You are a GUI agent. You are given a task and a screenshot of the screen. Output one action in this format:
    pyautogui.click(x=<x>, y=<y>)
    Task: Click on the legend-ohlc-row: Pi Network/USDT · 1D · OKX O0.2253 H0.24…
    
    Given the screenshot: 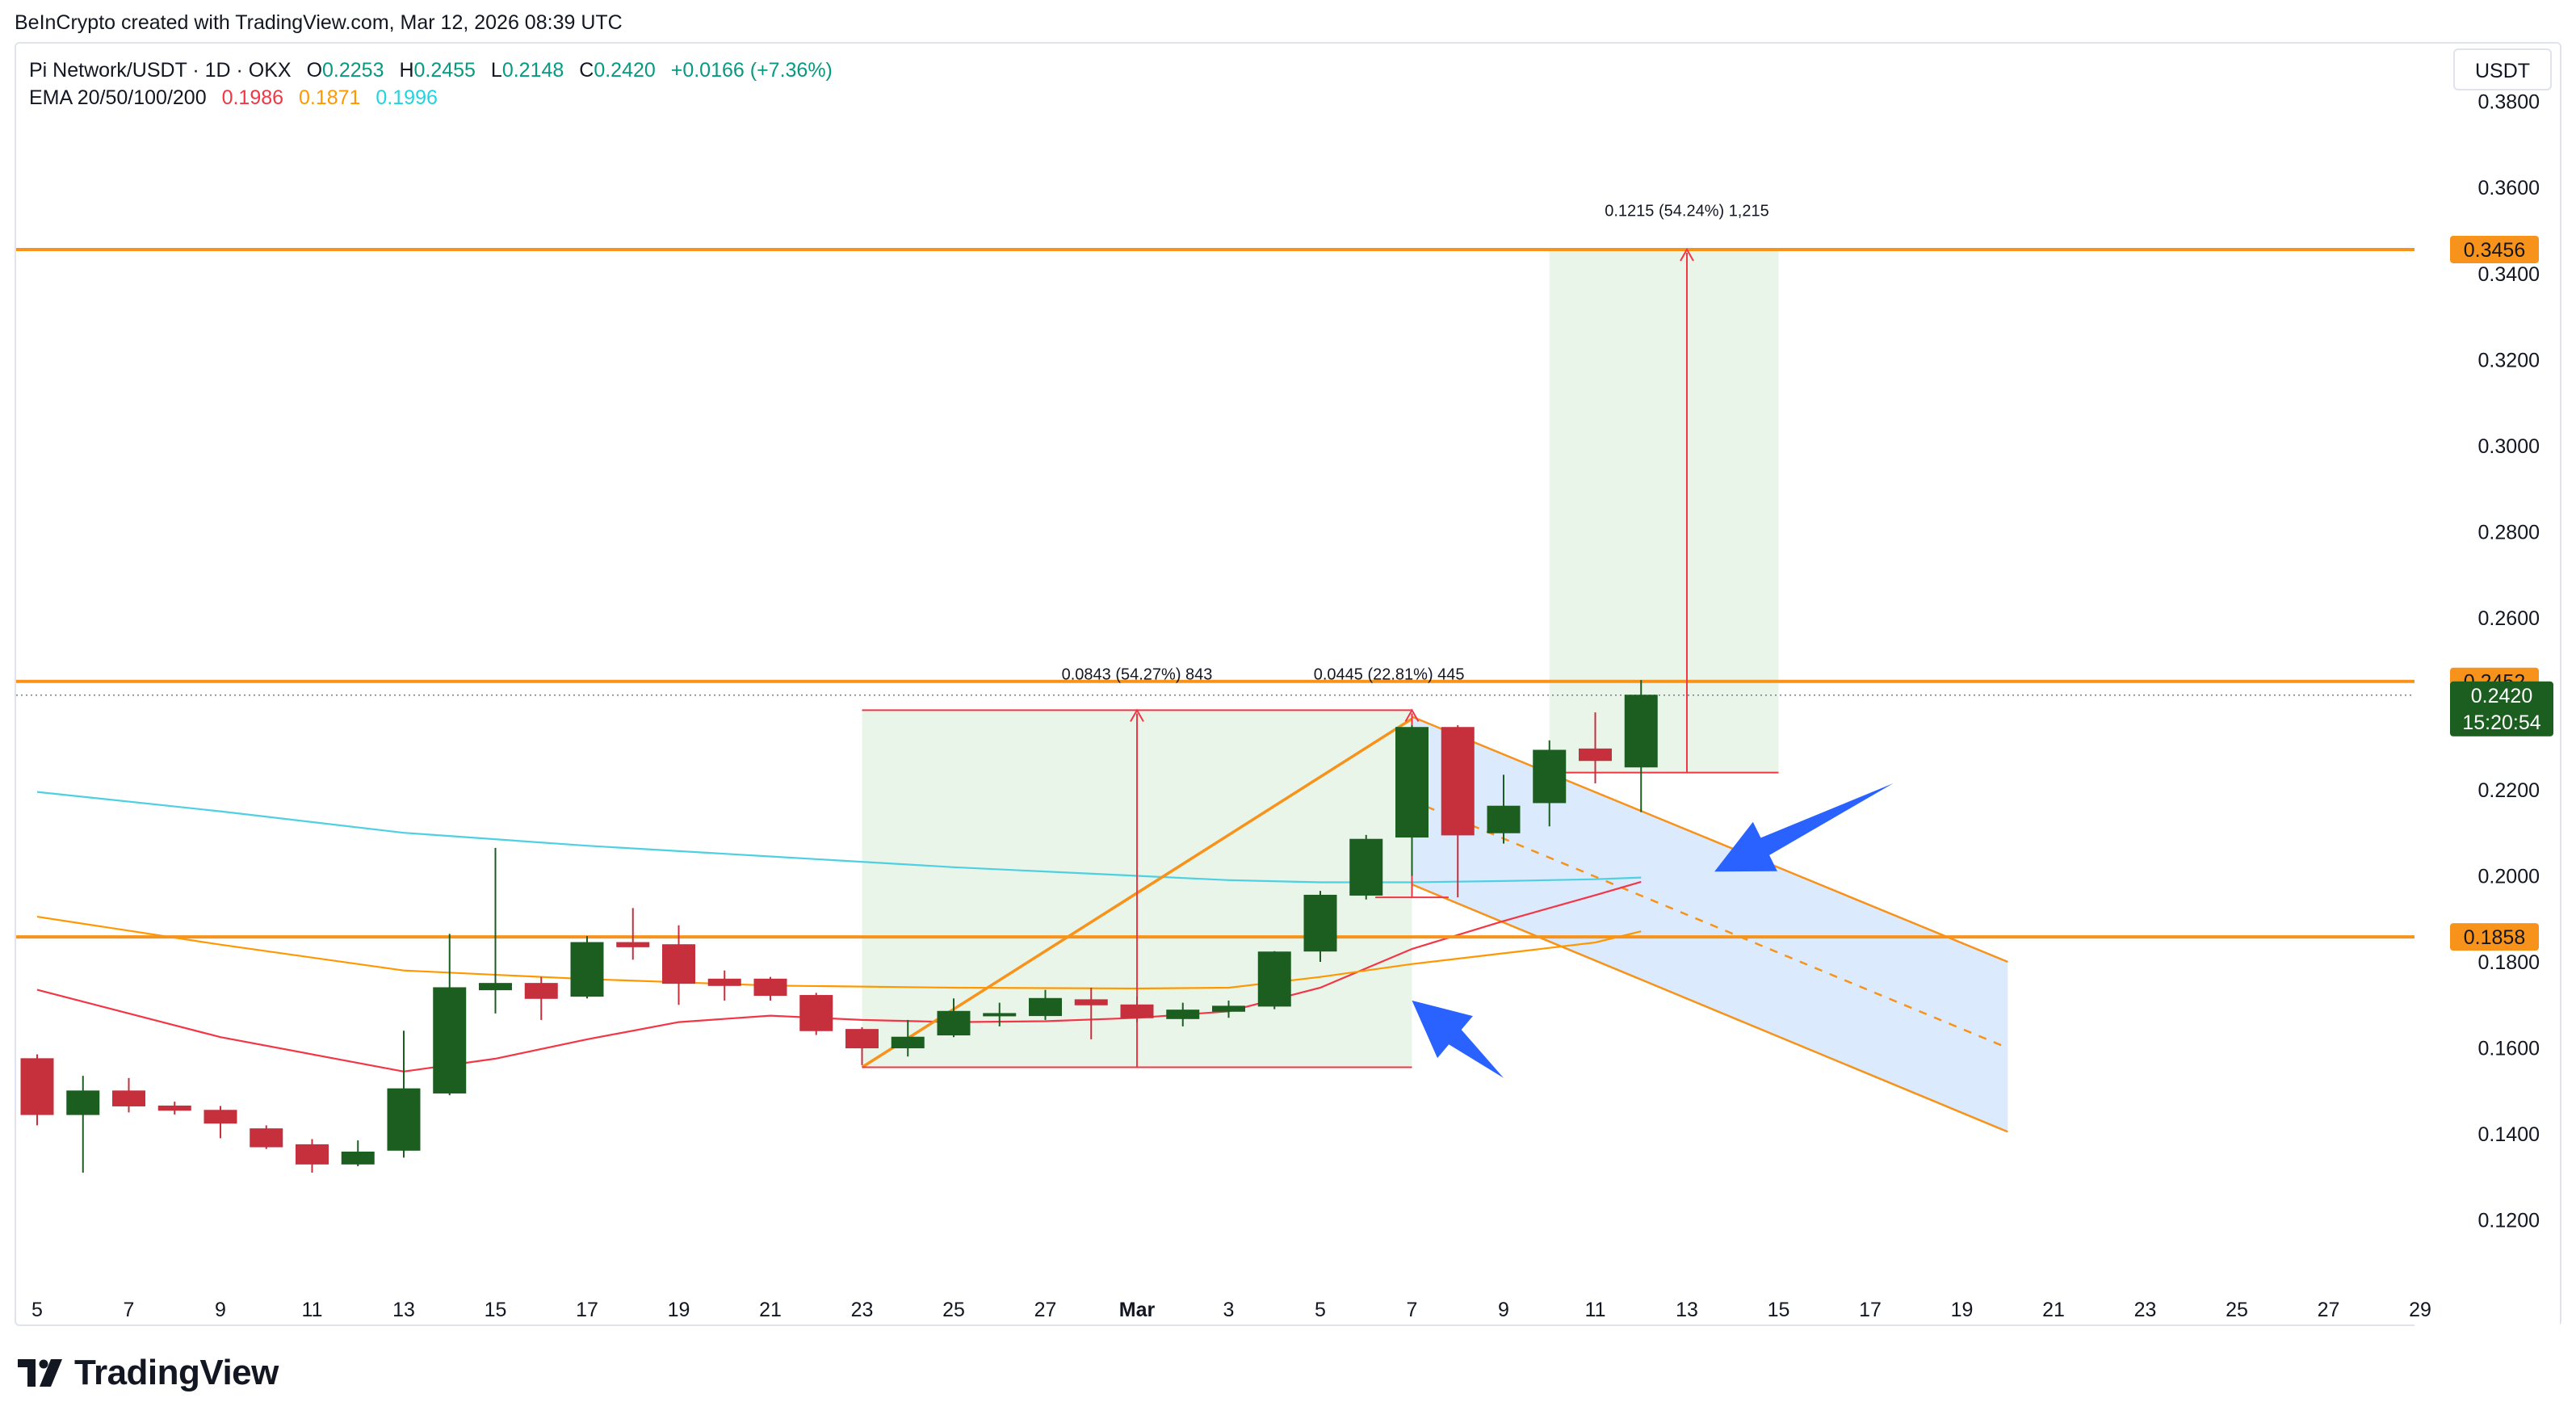 What is the action you would take?
    pyautogui.click(x=435, y=70)
    